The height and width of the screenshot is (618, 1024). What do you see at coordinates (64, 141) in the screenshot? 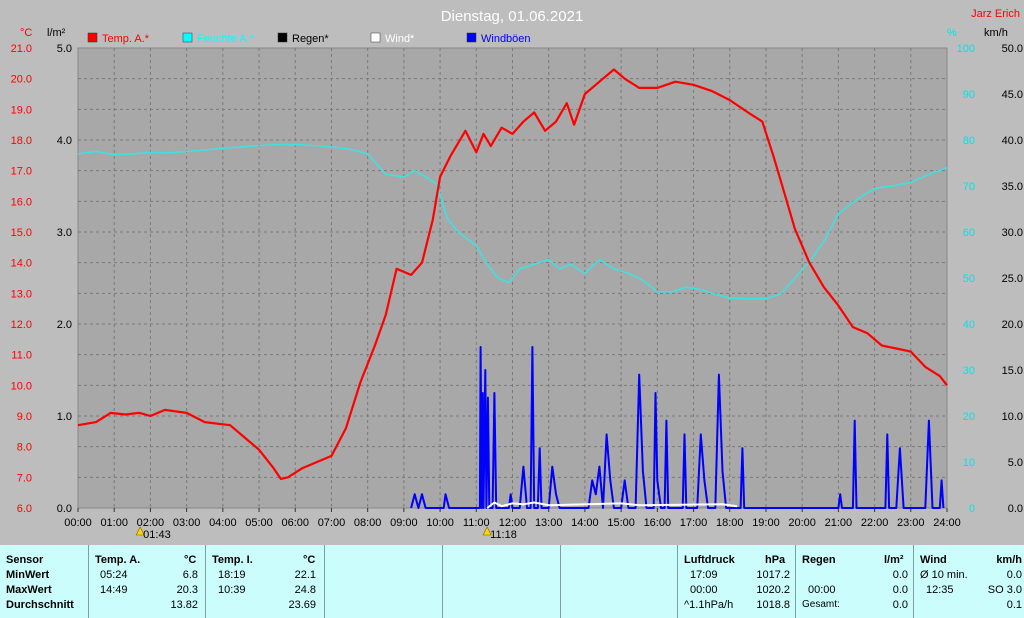
I see `rain-tick-label: 4.0` at bounding box center [64, 141].